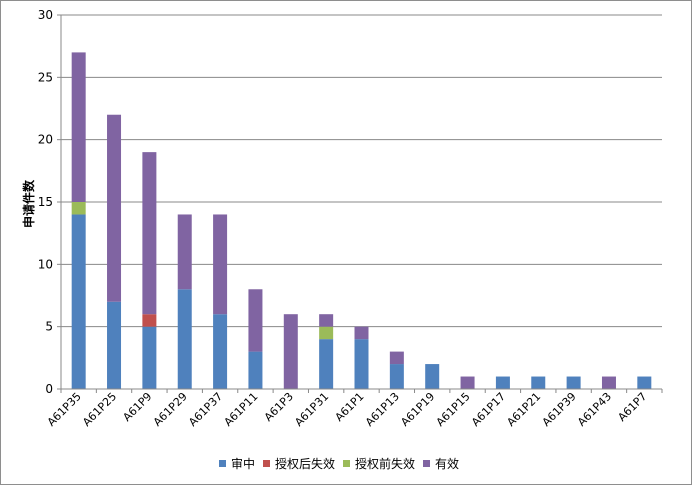 The image size is (692, 485). What do you see at coordinates (488, 409) in the screenshot?
I see `x-tick-label: A61P17` at bounding box center [488, 409].